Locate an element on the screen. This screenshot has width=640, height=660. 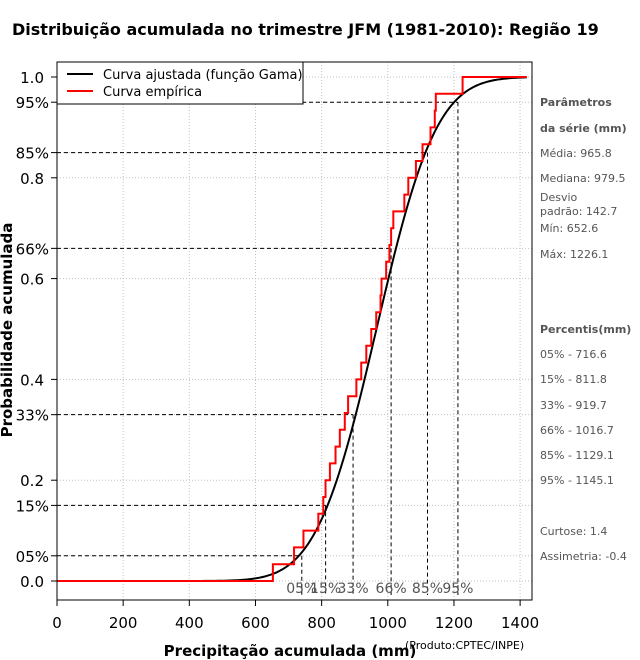
y-percent-tick-label: 85% is located at coordinates (32, 154).